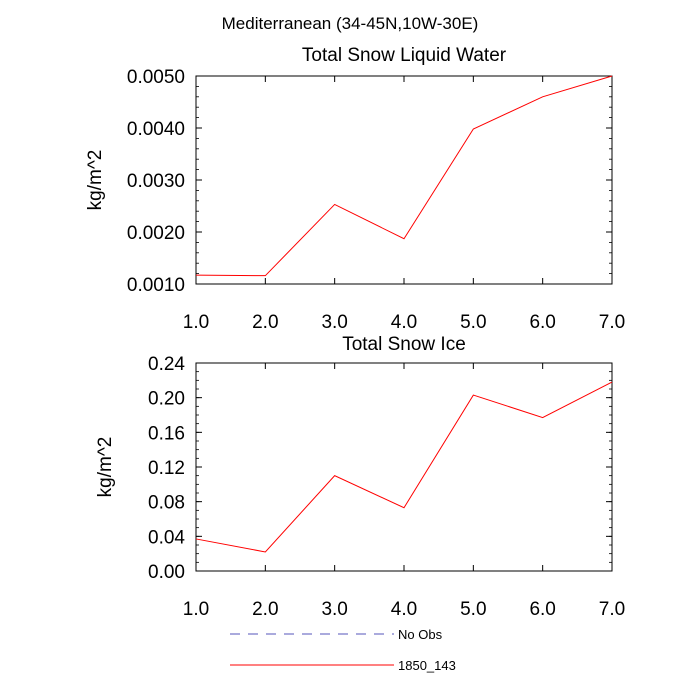 Image resolution: width=700 pixels, height=700 pixels. What do you see at coordinates (166, 399) in the screenshot?
I see `y-tick-label: 0.20` at bounding box center [166, 399].